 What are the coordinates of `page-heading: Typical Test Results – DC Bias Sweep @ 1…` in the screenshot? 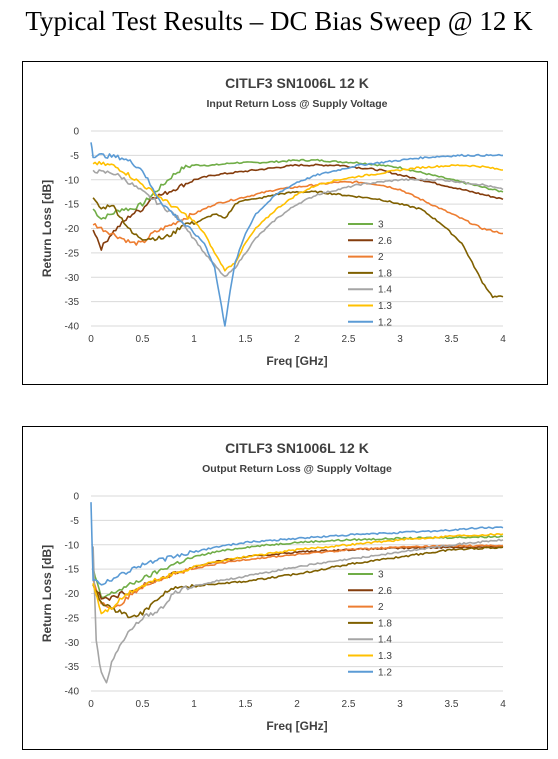 It's located at (279, 21).